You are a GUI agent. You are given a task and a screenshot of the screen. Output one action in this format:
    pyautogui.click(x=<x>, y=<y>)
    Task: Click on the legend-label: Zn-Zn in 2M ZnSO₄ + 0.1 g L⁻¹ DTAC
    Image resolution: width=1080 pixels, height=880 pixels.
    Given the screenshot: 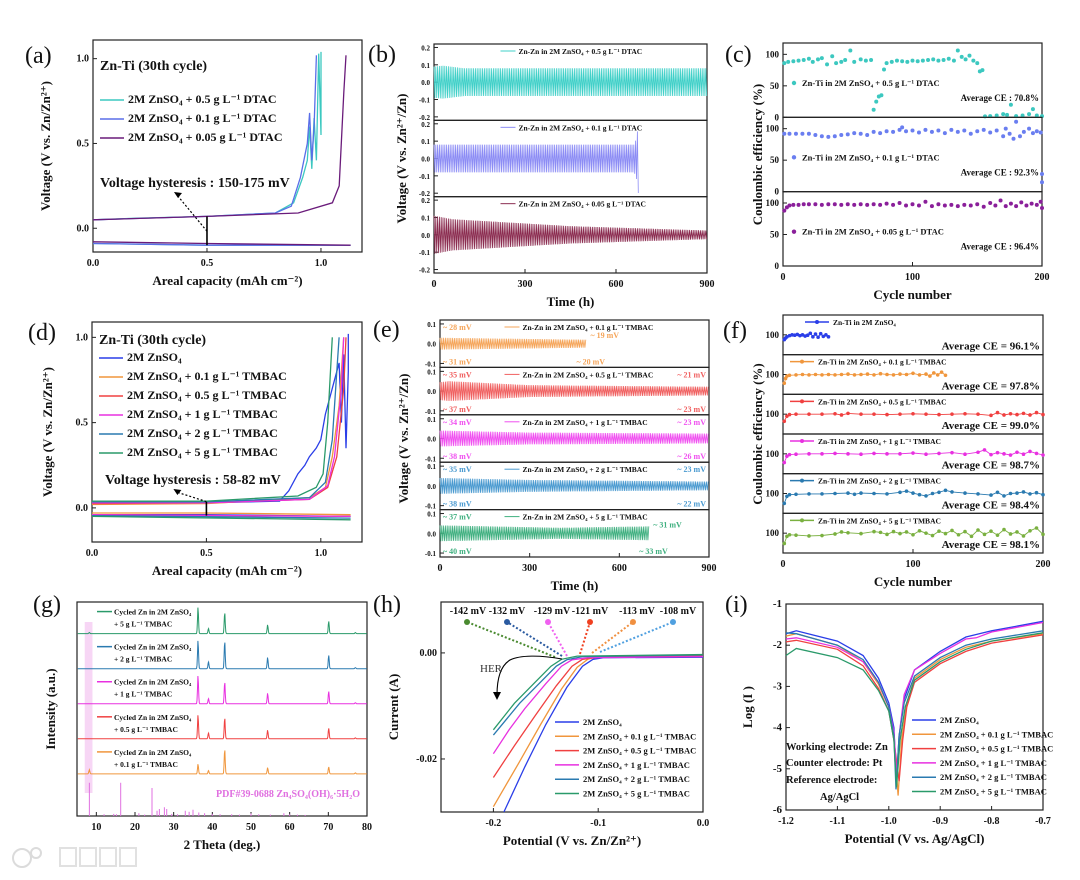 What is the action you would take?
    pyautogui.click(x=581, y=127)
    